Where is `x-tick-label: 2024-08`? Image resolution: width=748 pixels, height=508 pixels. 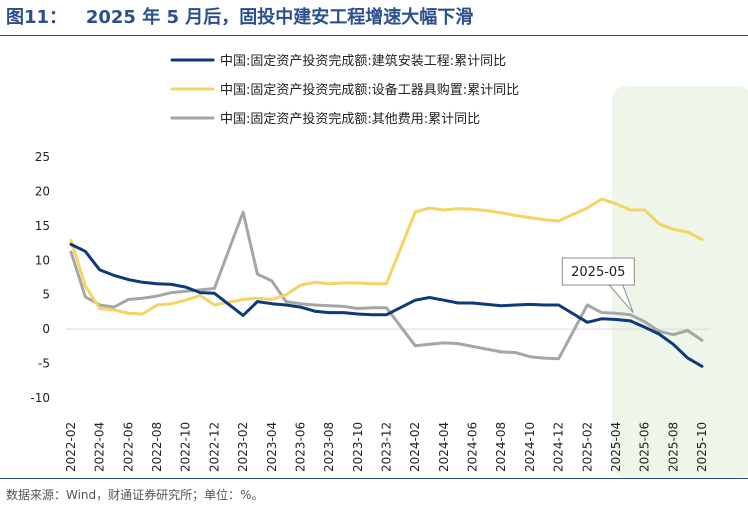 x-tick-label: 2024-08 is located at coordinates (501, 447).